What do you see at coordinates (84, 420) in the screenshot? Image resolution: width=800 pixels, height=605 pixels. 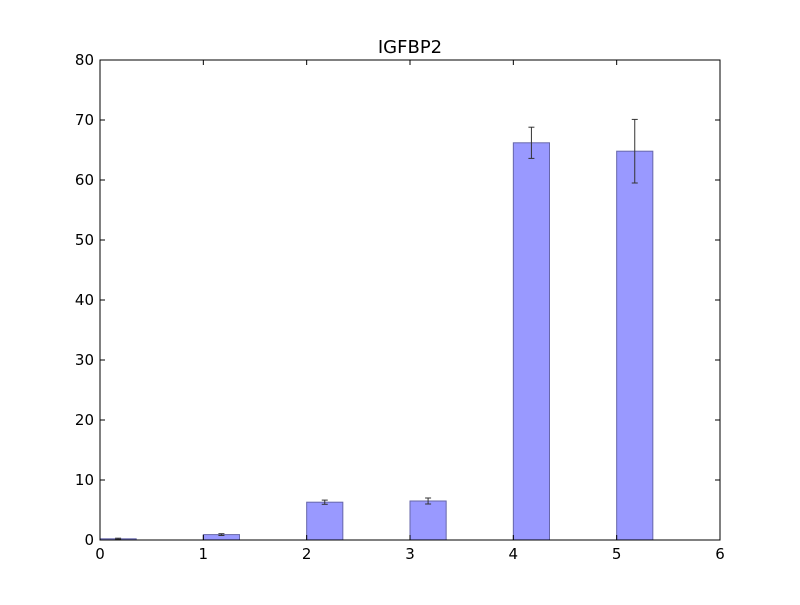 I see `y-tick-label-2: 20` at bounding box center [84, 420].